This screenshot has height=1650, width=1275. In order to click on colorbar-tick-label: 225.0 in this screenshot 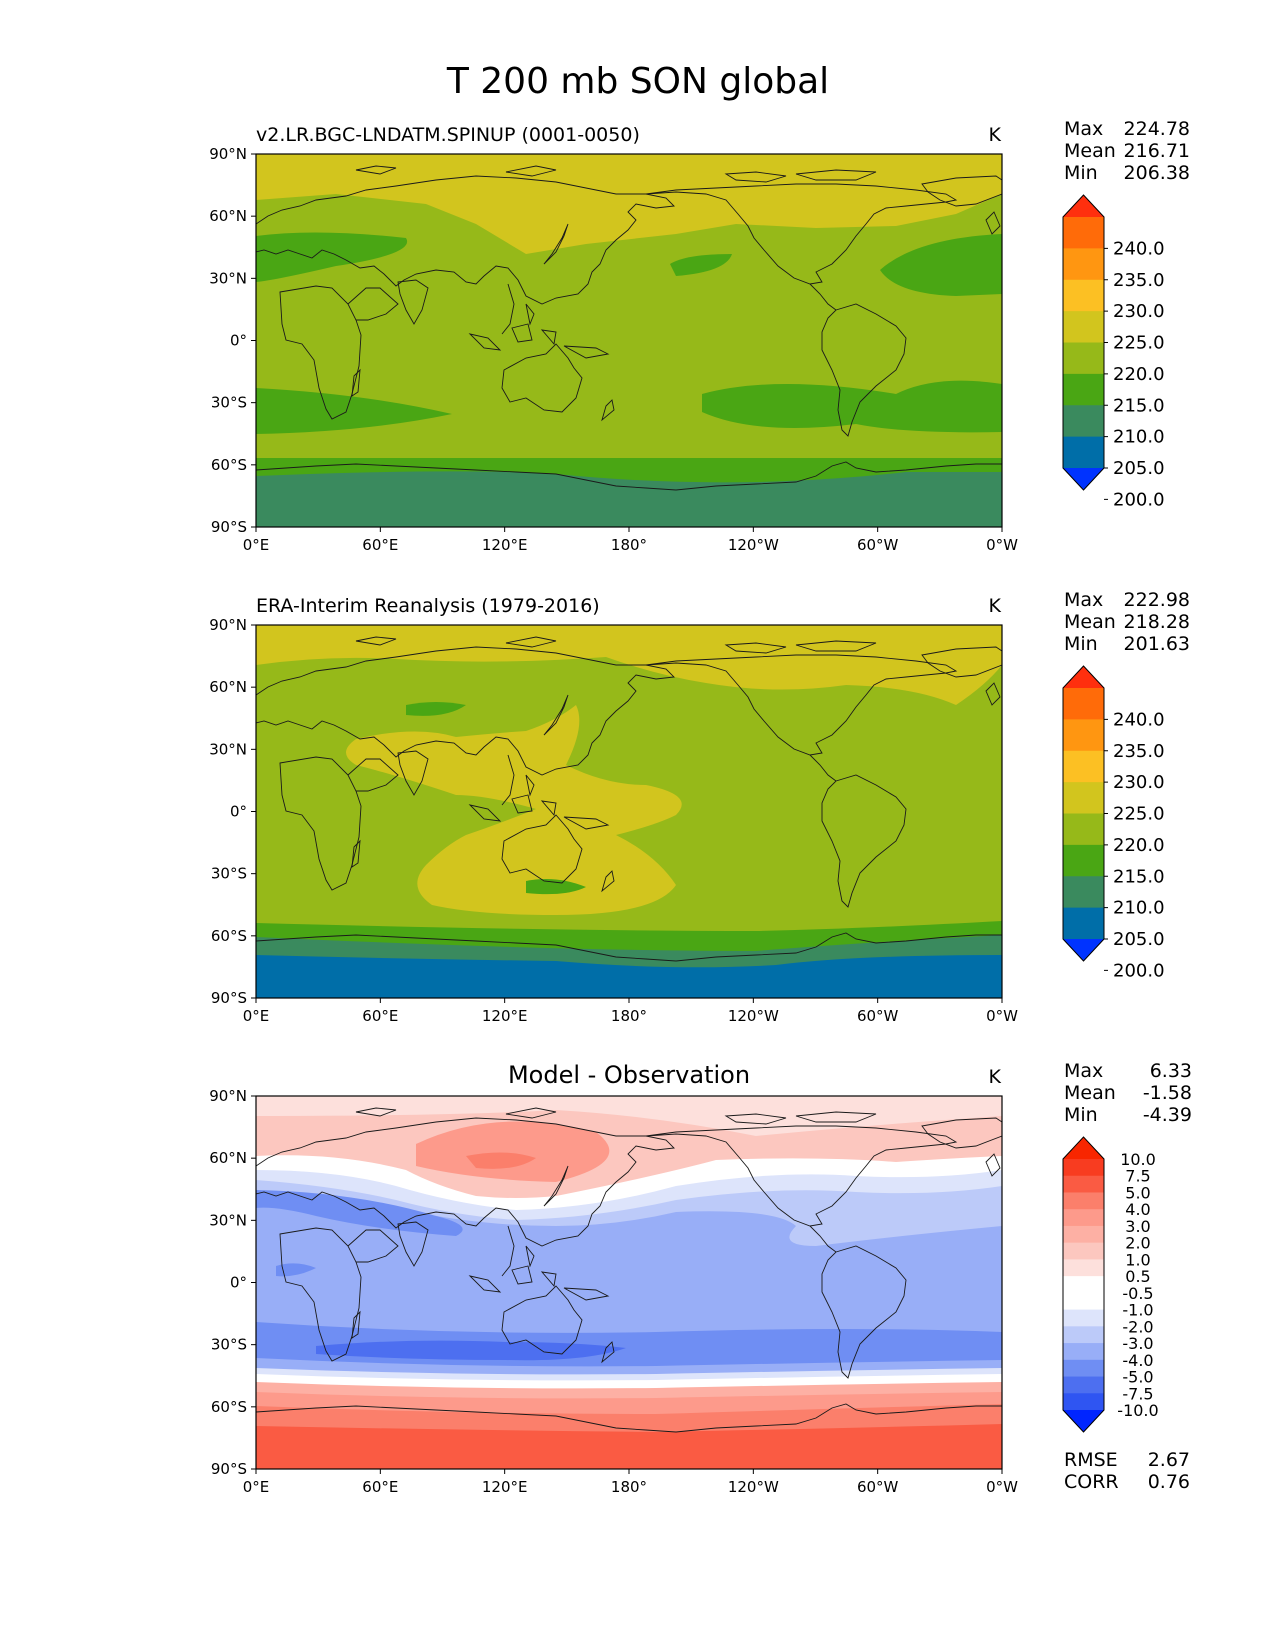, I will do `click(1139, 343)`.